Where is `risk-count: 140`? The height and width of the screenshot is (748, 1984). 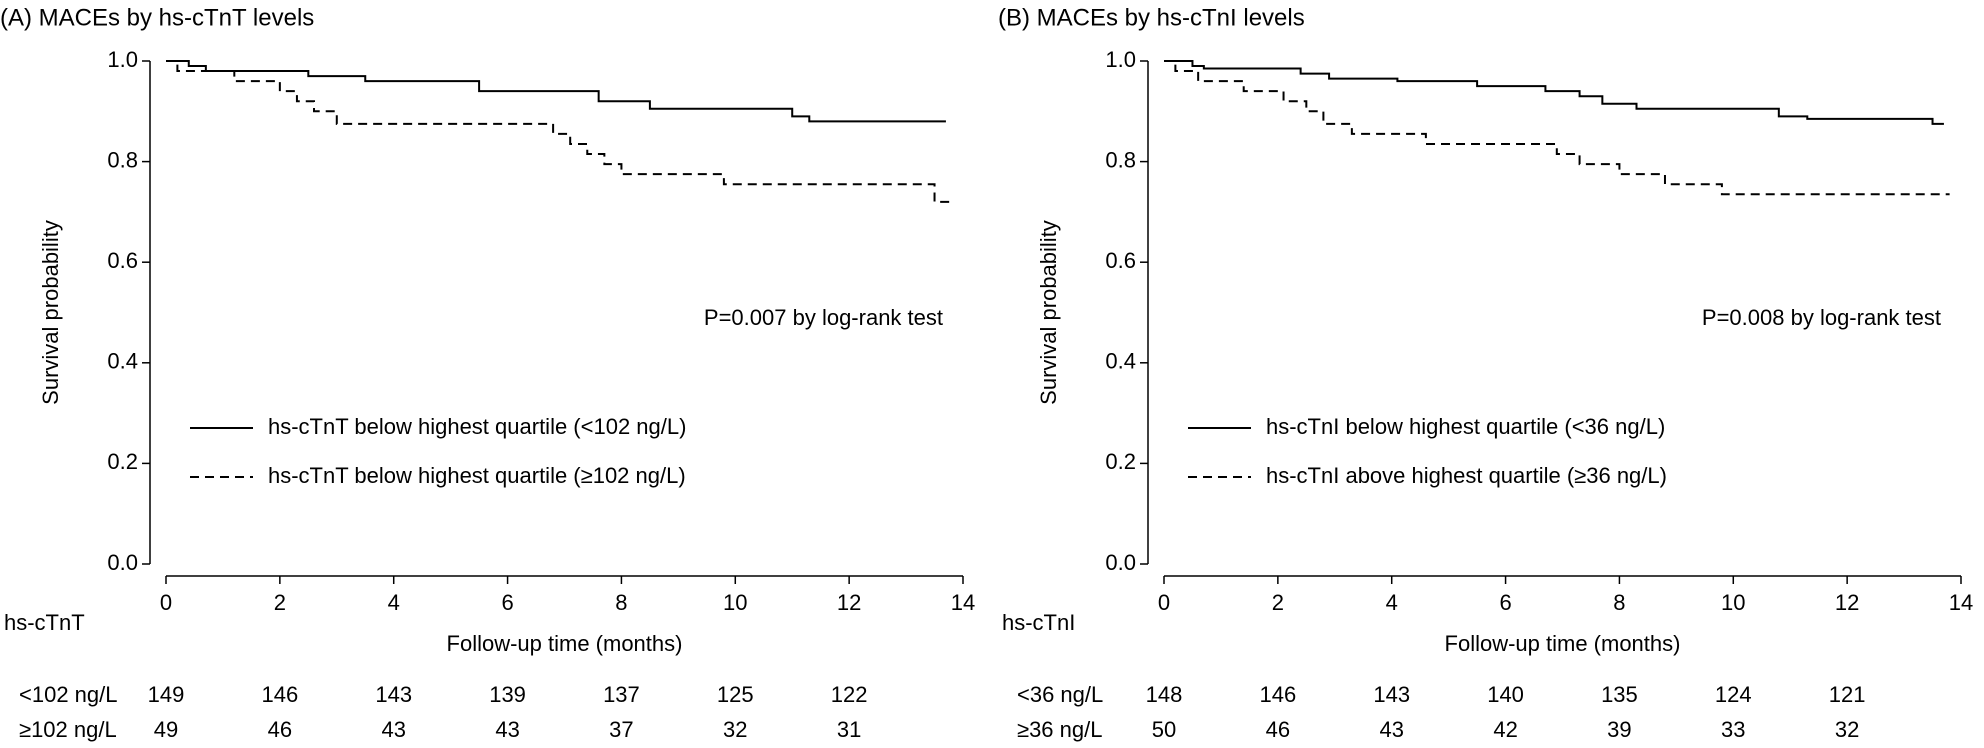
risk-count: 140 is located at coordinates (1505, 694).